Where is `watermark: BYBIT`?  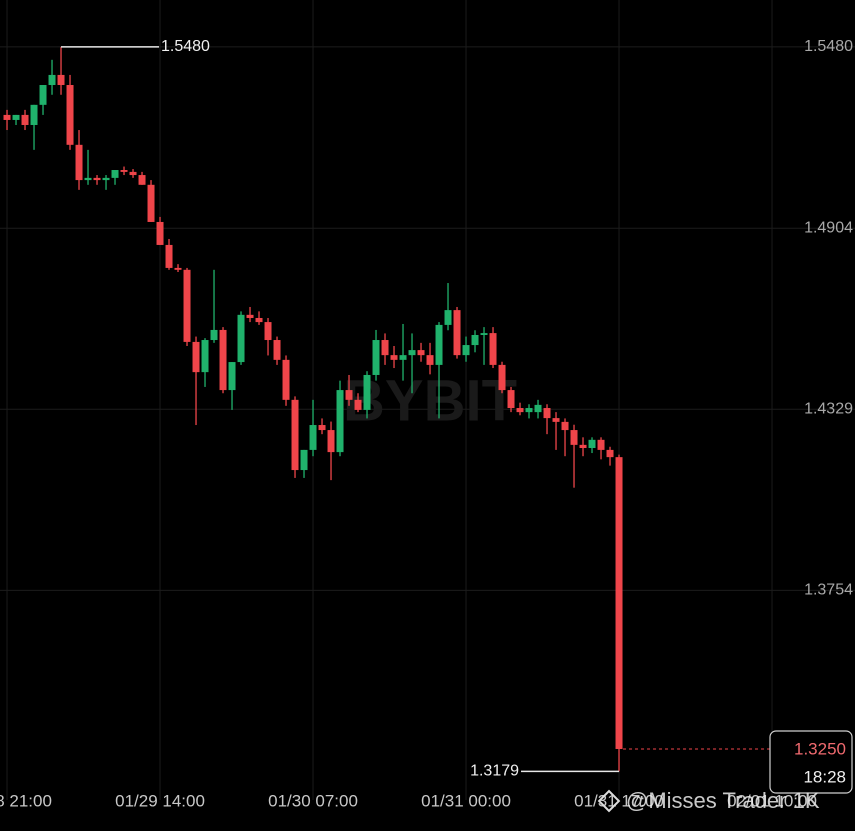
watermark: BYBIT is located at coordinates (430, 400).